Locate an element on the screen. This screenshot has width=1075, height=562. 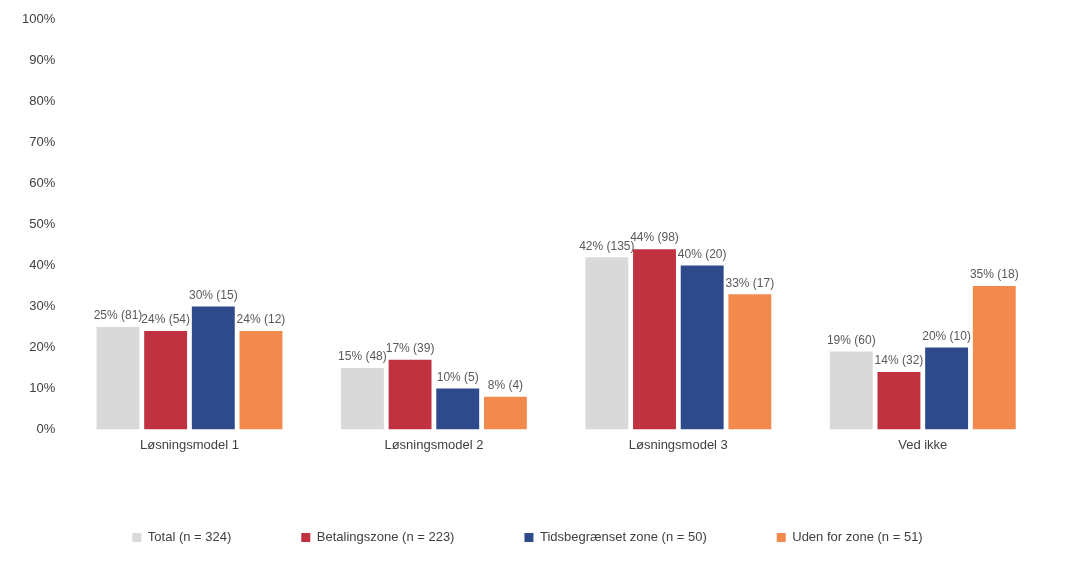
legend-label: Tidsbegrænset zone (n = 50) is located at coordinates (623, 537).